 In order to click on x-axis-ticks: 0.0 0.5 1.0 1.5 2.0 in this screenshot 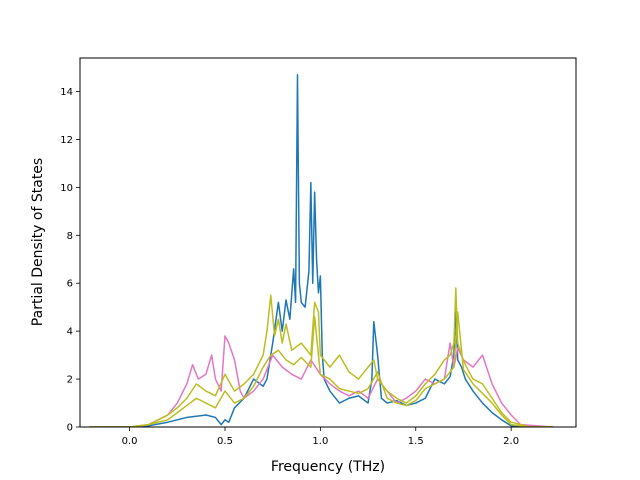, I will do `click(320, 437)`.